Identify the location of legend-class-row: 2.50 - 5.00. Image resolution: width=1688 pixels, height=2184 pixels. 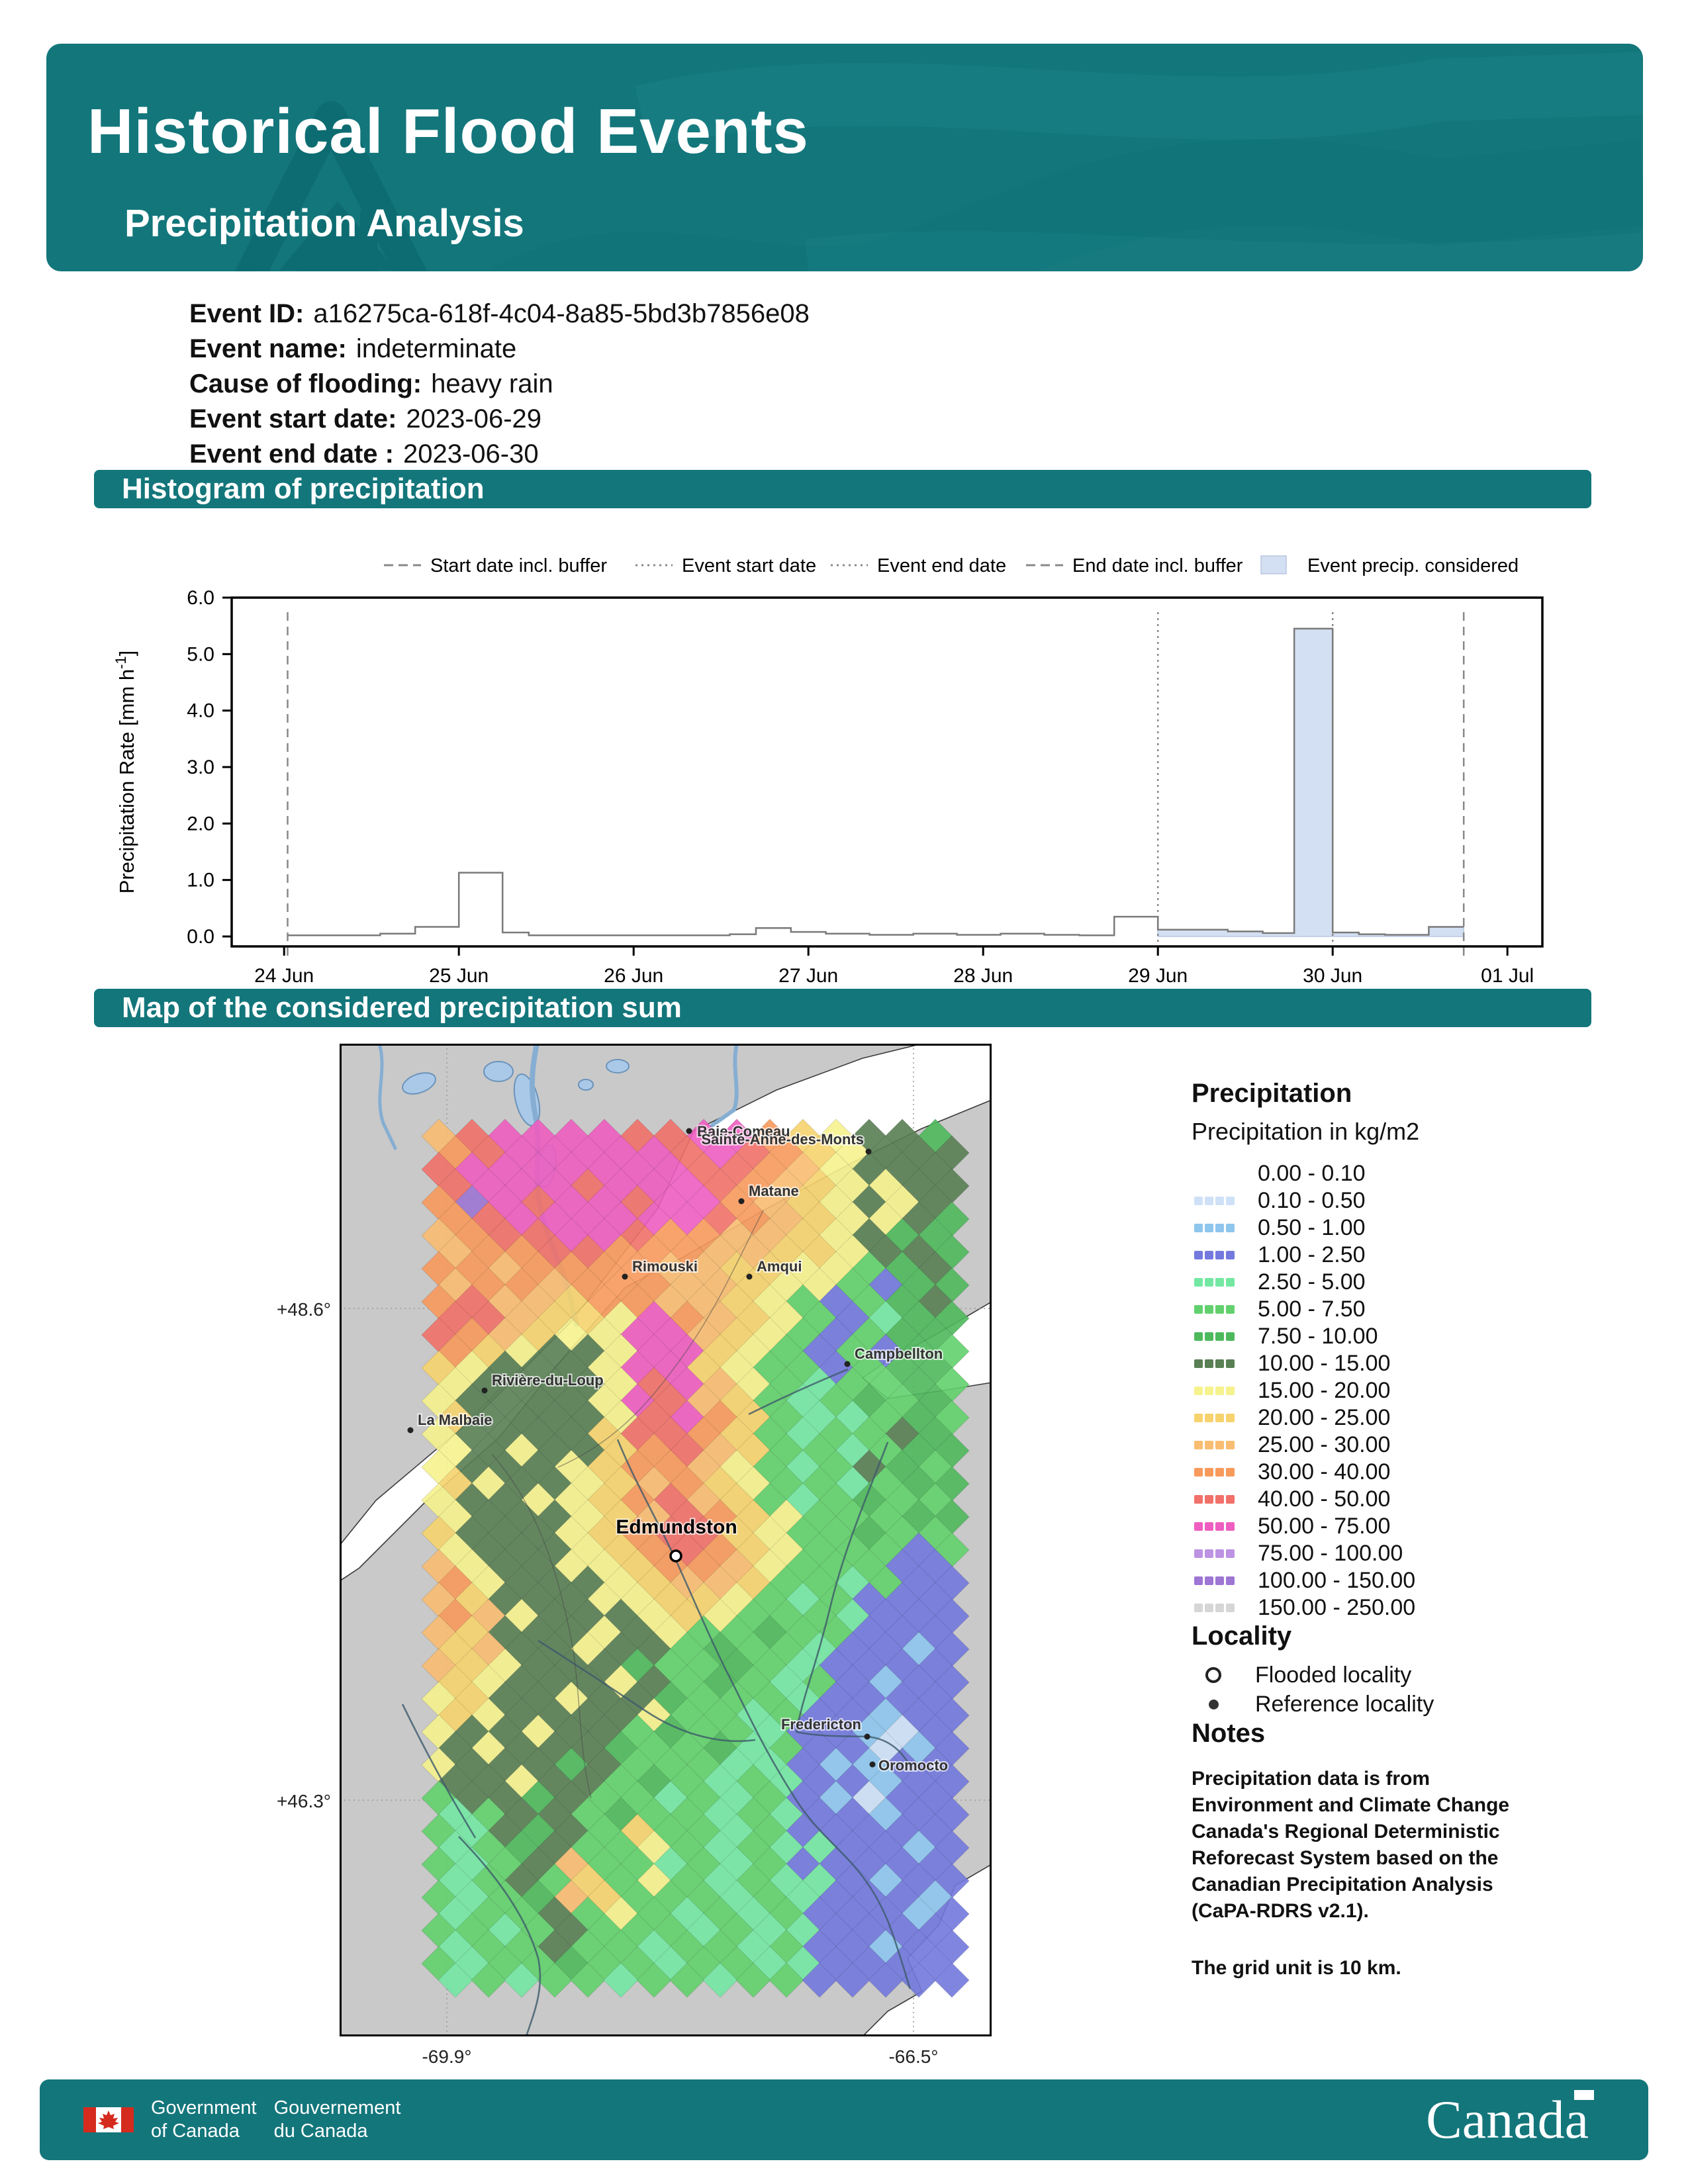
(1390, 1282).